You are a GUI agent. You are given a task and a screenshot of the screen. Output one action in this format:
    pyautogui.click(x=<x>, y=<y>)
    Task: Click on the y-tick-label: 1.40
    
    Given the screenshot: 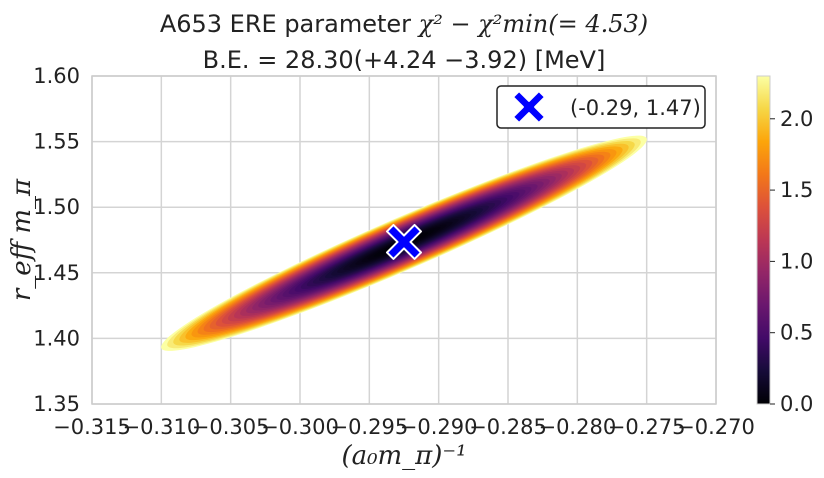 What is the action you would take?
    pyautogui.click(x=56, y=338)
    